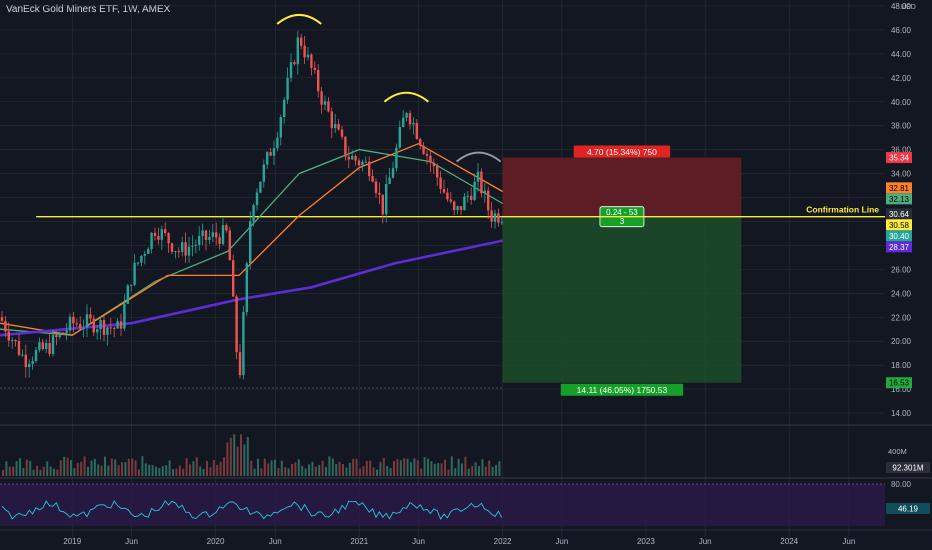 The width and height of the screenshot is (932, 550). What do you see at coordinates (478, 157) in the screenshot?
I see `right-shoulder-arc` at bounding box center [478, 157].